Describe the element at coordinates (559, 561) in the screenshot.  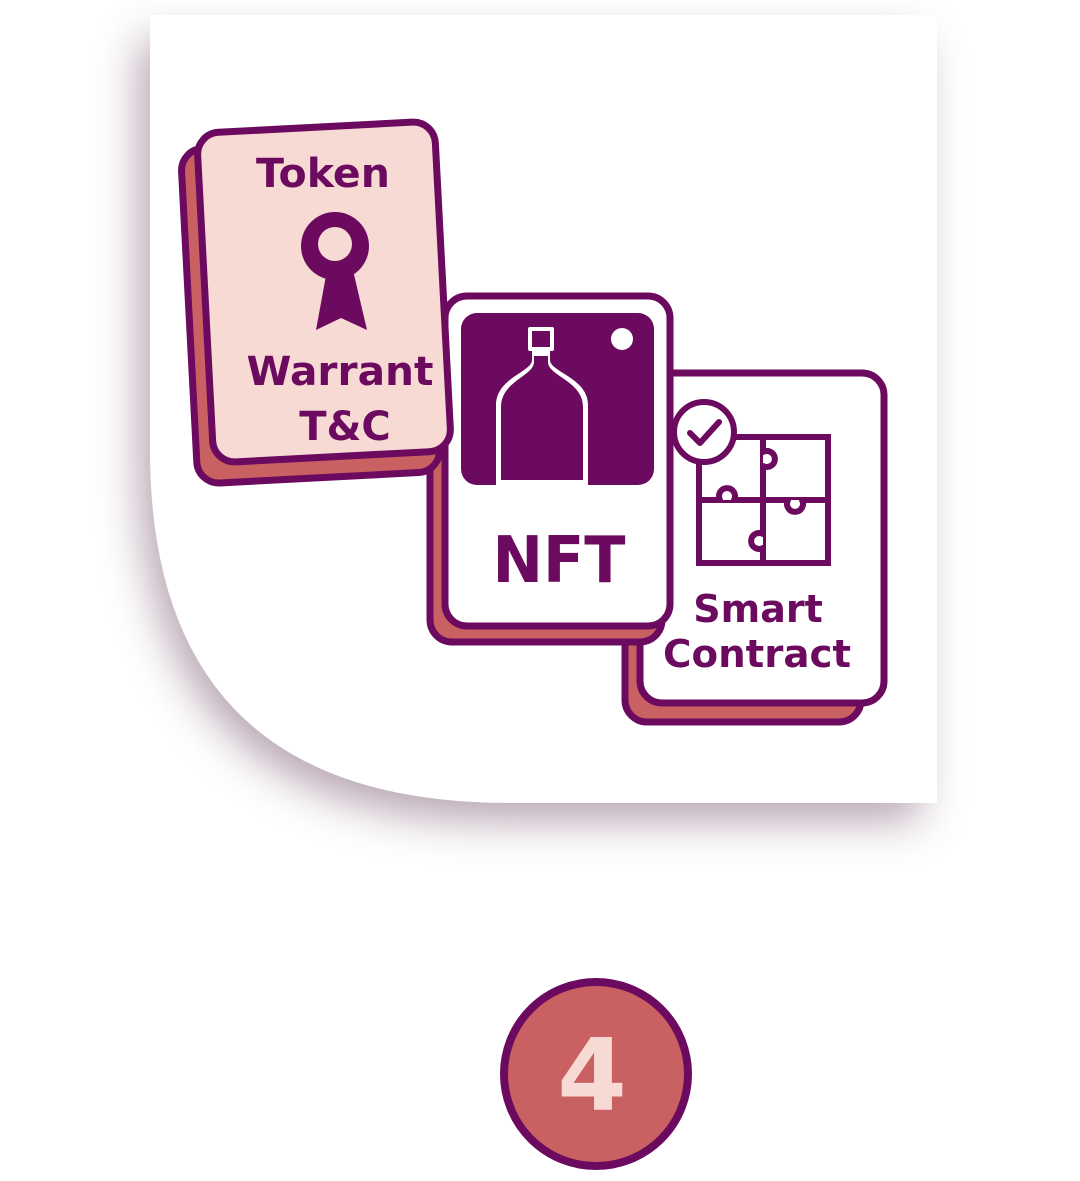
I see `nft-title: NFT` at that location.